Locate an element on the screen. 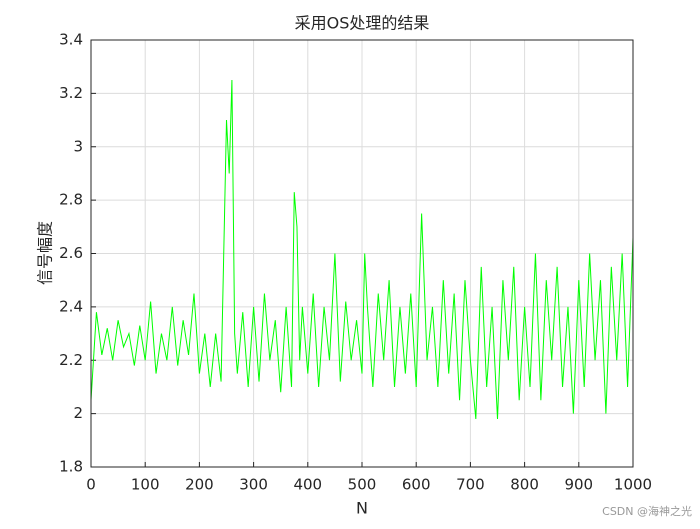  x-tick-label: 900 is located at coordinates (578, 485).